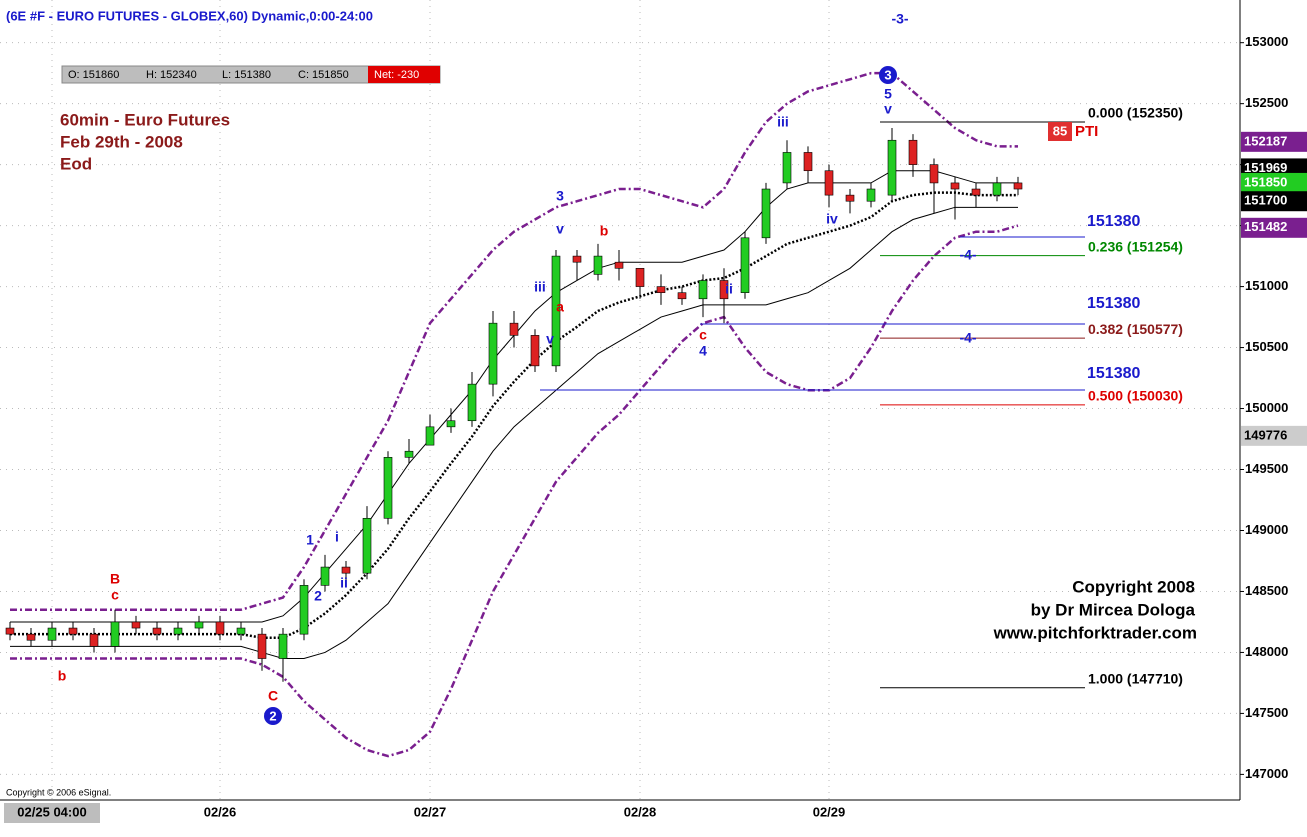 This screenshot has height=837, width=1307. I want to click on fib-label: 0.000 (152350), so click(1135, 113).